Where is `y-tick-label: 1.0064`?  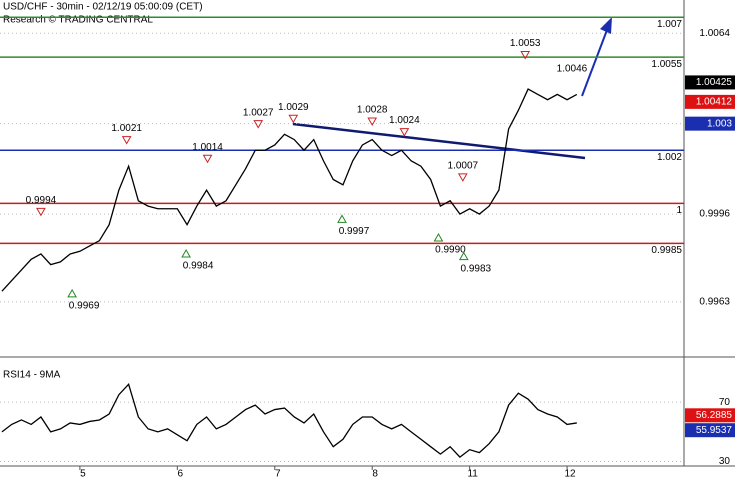
y-tick-label: 1.0064 is located at coordinates (714, 33).